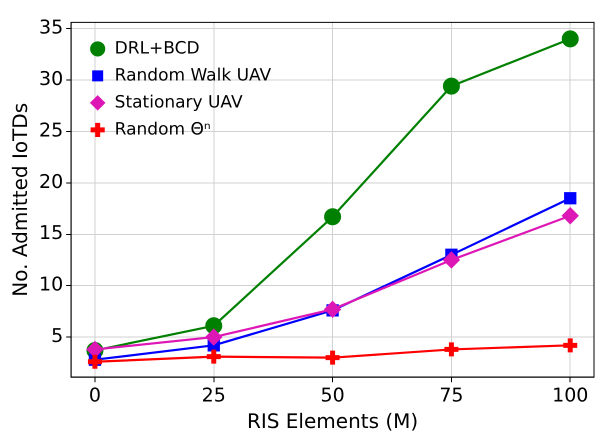  Describe the element at coordinates (193, 75) in the screenshot. I see `legend-label: Random Walk UAV` at that location.